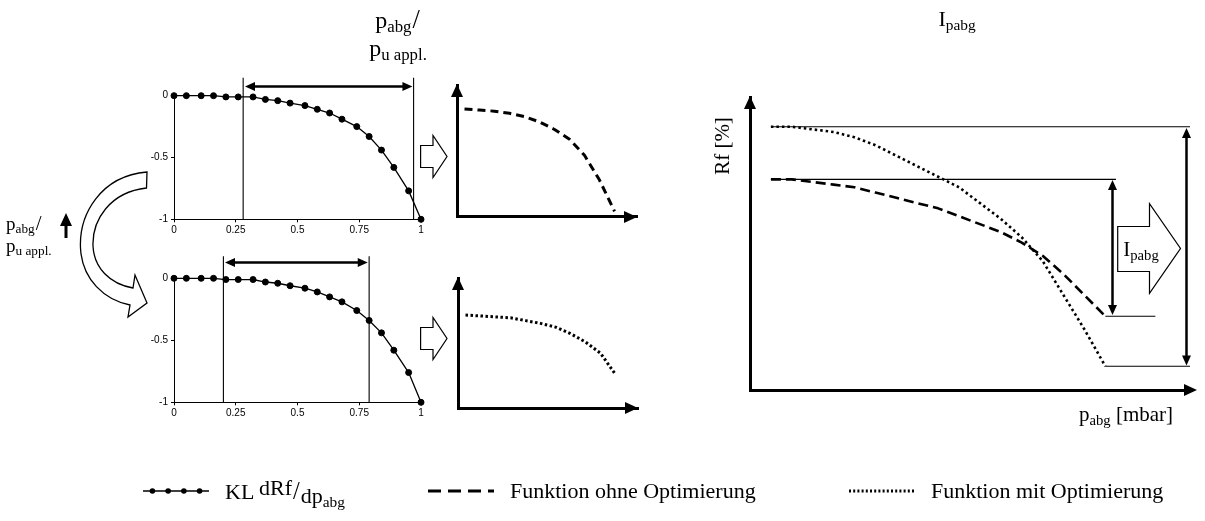 The height and width of the screenshot is (521, 1205). Describe the element at coordinates (1047, 491) in the screenshot. I see `legend-label: Funktion mit Optimierung` at that location.